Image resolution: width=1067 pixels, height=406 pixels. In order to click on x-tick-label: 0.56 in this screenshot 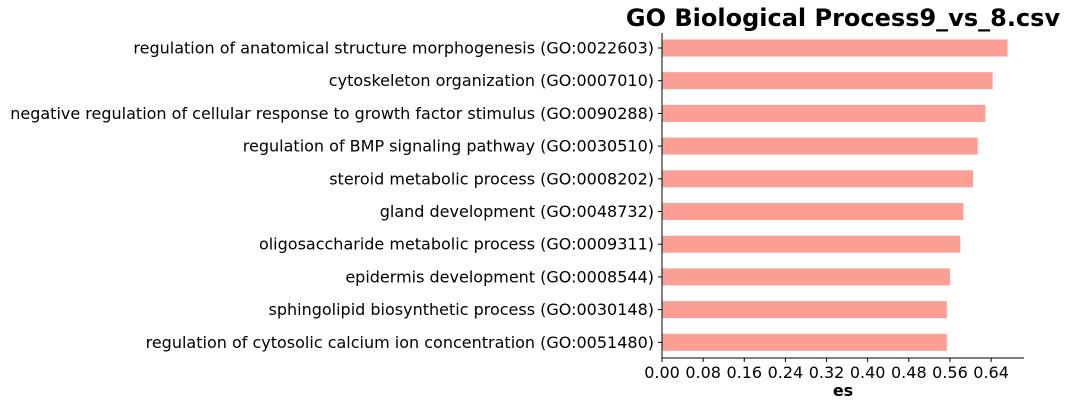, I will do `click(950, 372)`.